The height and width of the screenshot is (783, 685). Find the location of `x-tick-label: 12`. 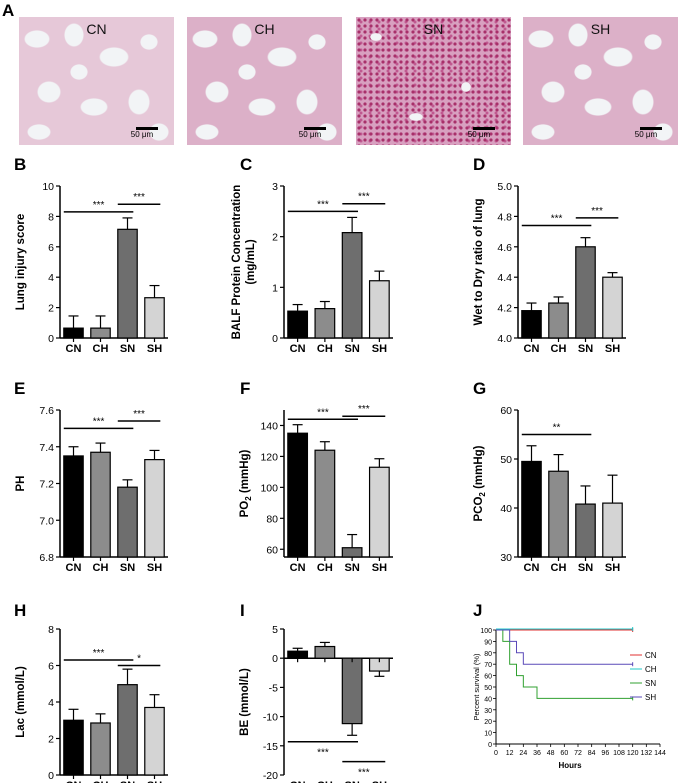

x-tick-label: 12 is located at coordinates (510, 753).